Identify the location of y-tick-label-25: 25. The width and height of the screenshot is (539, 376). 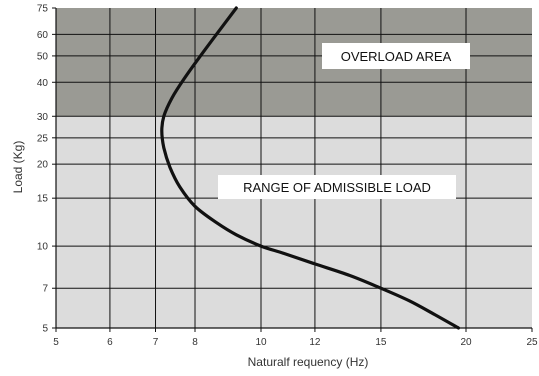
(43, 138).